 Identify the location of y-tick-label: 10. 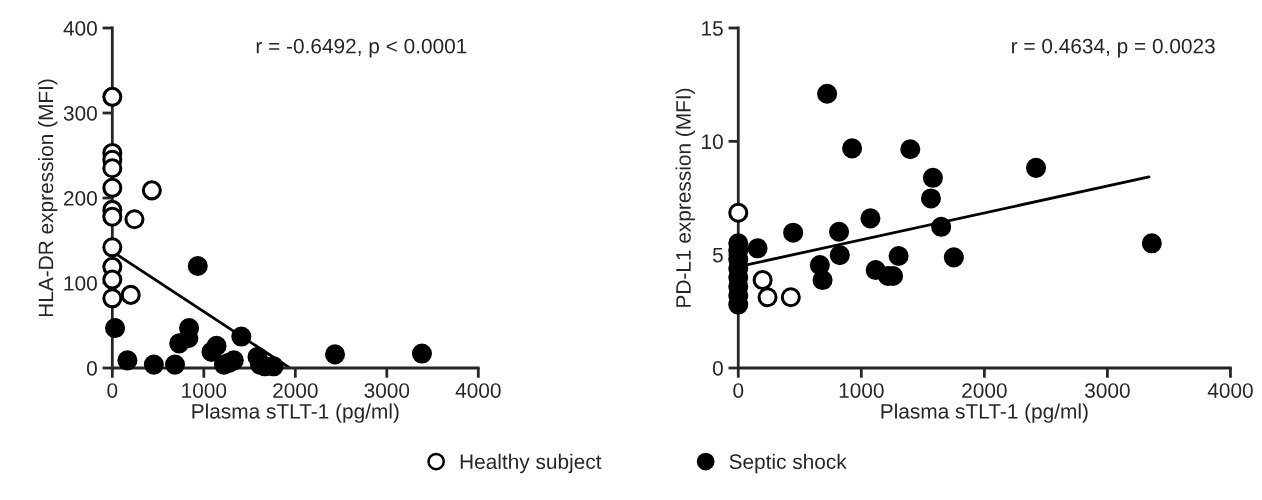
(712, 142).